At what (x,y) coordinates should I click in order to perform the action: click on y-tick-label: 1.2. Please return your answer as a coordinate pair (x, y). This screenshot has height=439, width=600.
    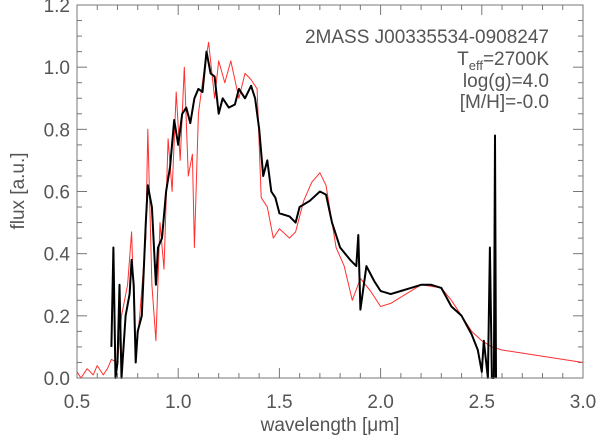
    Looking at the image, I should click on (57, 8).